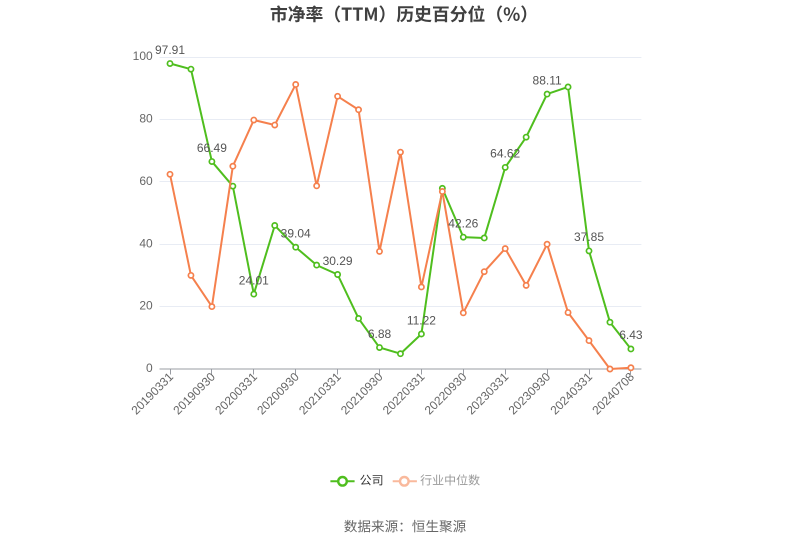 This screenshot has width=807, height=546. What do you see at coordinates (505, 154) in the screenshot?
I see `svg-text: 64.62` at bounding box center [505, 154].